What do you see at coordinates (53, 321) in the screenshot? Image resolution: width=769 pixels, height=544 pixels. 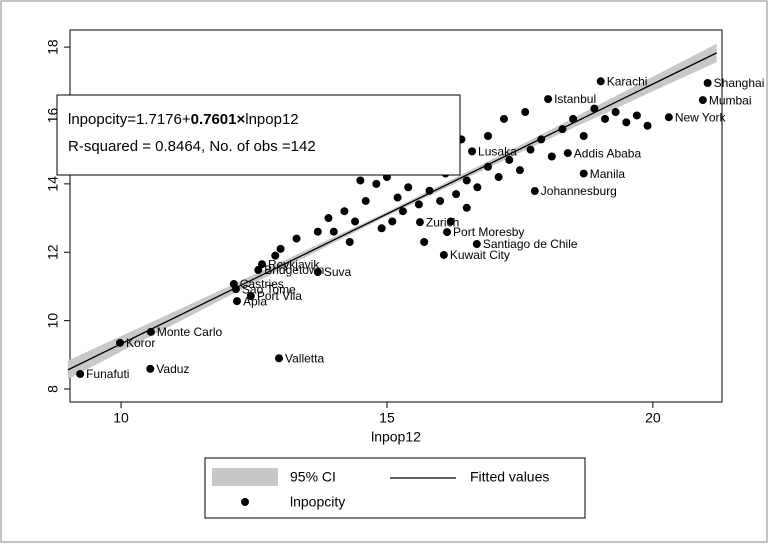 I see `y-tick-label: 10` at bounding box center [53, 321].